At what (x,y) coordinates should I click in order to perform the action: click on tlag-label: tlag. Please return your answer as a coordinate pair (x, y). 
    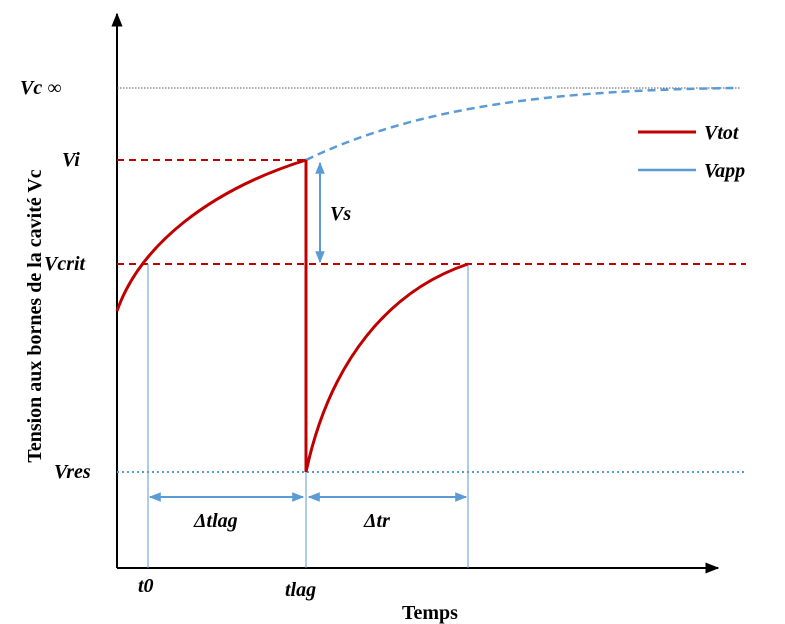
    Looking at the image, I should click on (300, 590).